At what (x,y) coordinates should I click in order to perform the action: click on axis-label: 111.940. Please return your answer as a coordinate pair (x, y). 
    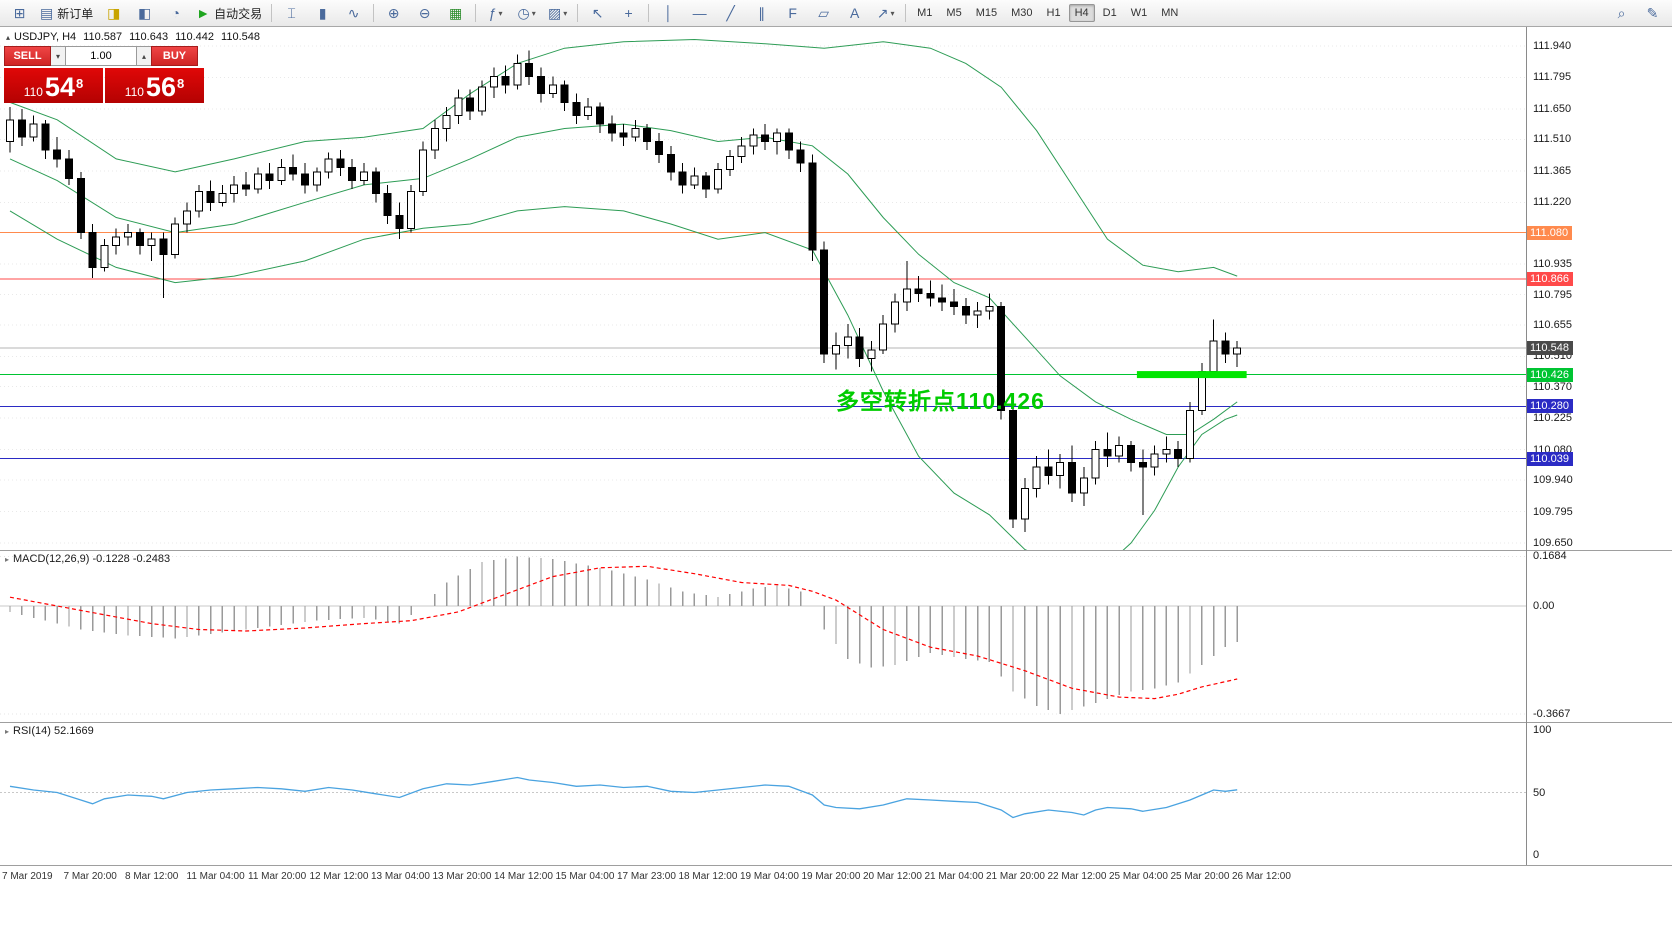
    Looking at the image, I should click on (1552, 46).